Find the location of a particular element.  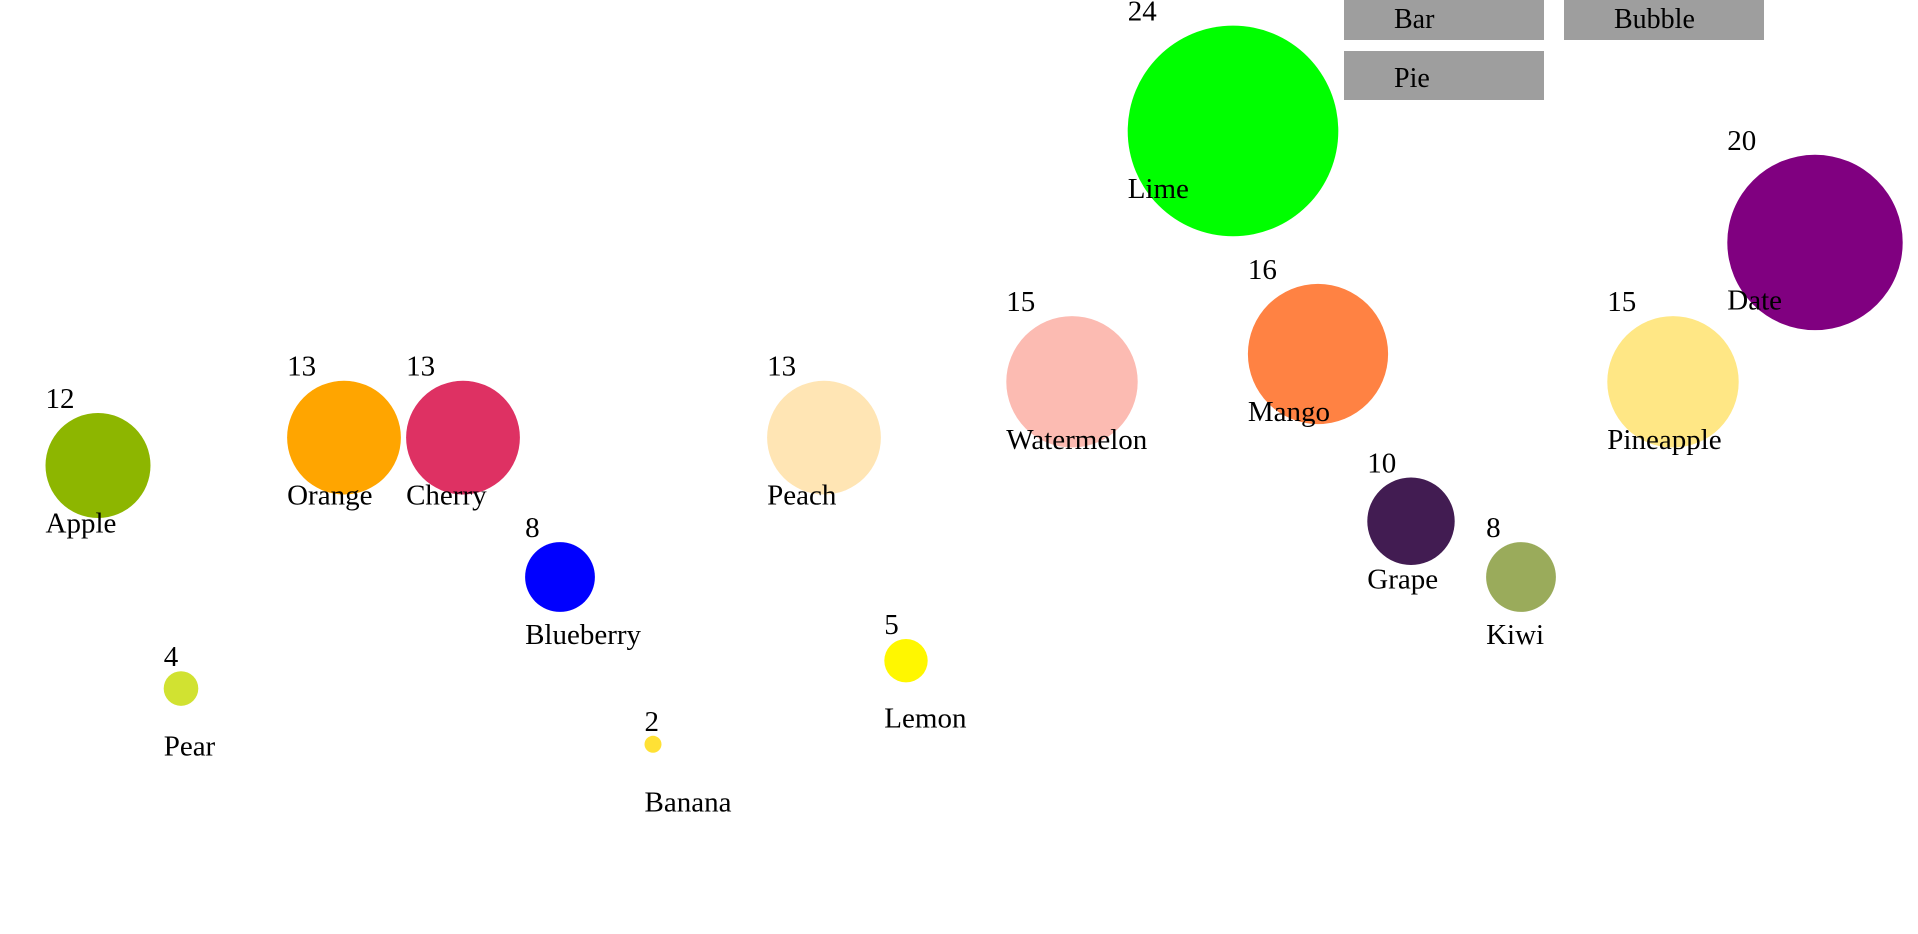

bubble-lemon is located at coordinates (906, 660).